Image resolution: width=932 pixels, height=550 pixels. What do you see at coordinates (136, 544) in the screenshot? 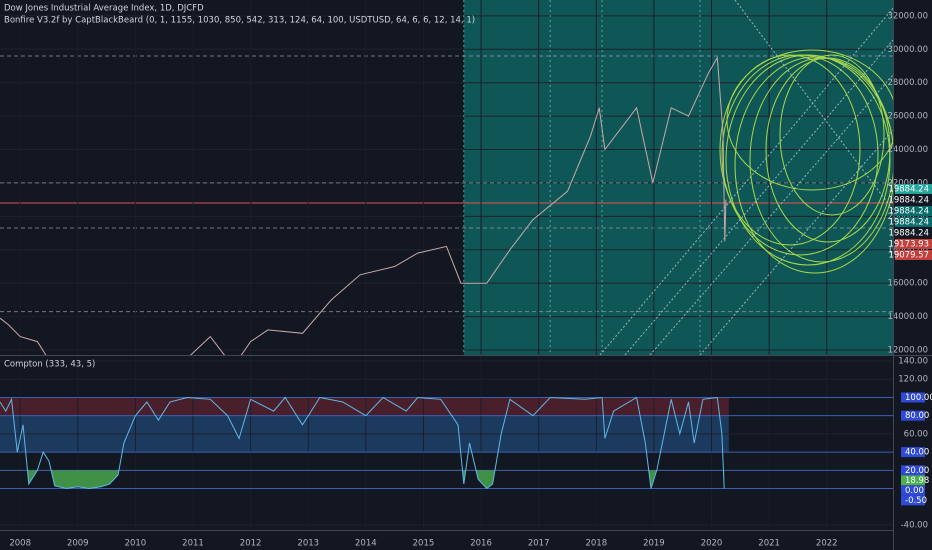
I see `x-tick-label: 2010` at bounding box center [136, 544].